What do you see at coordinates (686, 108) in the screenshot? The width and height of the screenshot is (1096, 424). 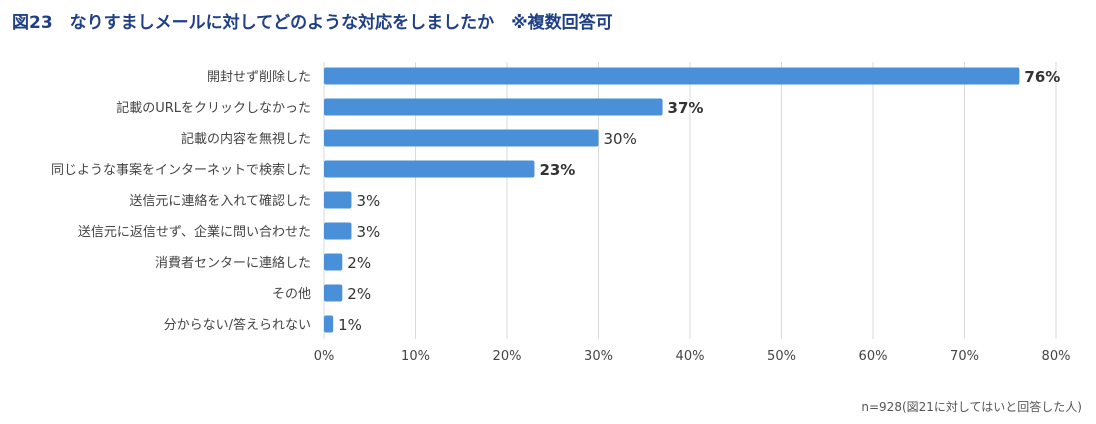 I see `value-label: 37%` at bounding box center [686, 108].